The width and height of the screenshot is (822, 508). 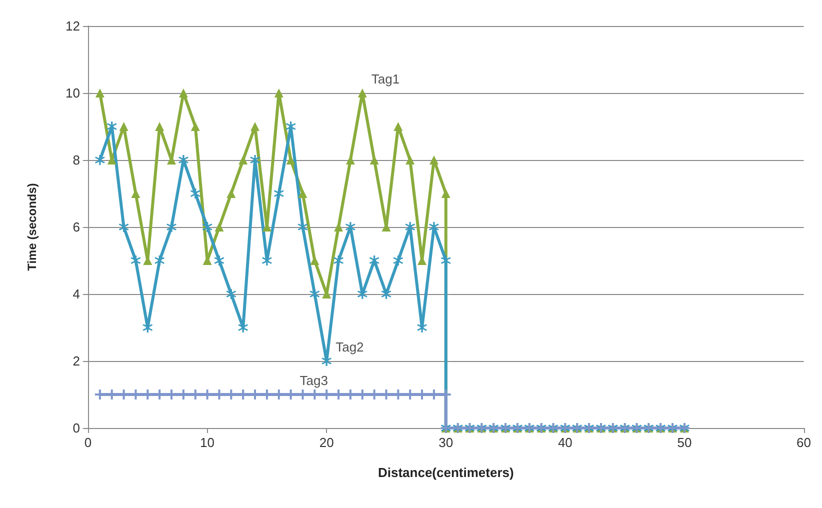 I want to click on x-axis-title: Distance(centimeters), so click(x=446, y=472).